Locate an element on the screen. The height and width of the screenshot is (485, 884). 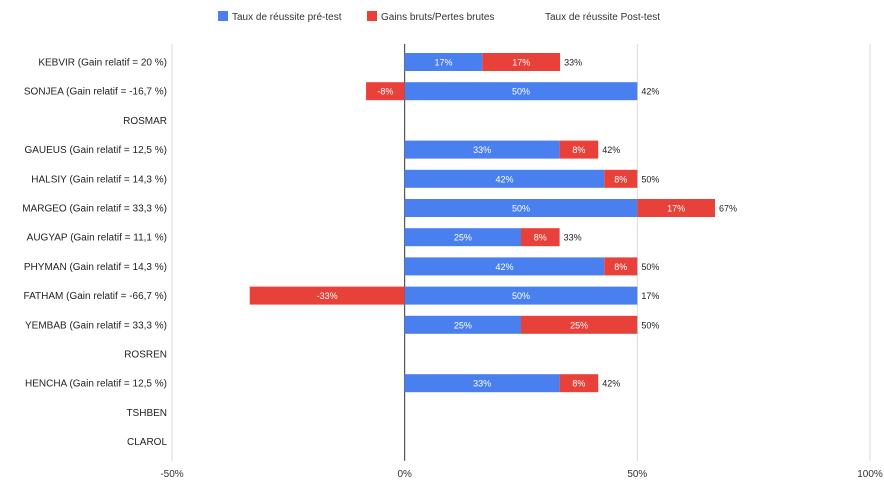
category-label-10: ROSREN is located at coordinates (145, 355).